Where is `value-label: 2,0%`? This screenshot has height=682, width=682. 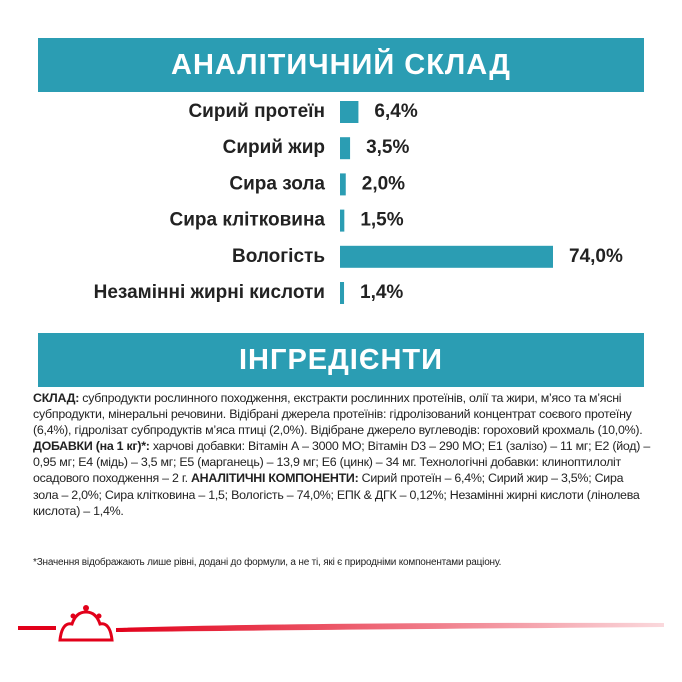 value-label: 2,0% is located at coordinates (383, 183).